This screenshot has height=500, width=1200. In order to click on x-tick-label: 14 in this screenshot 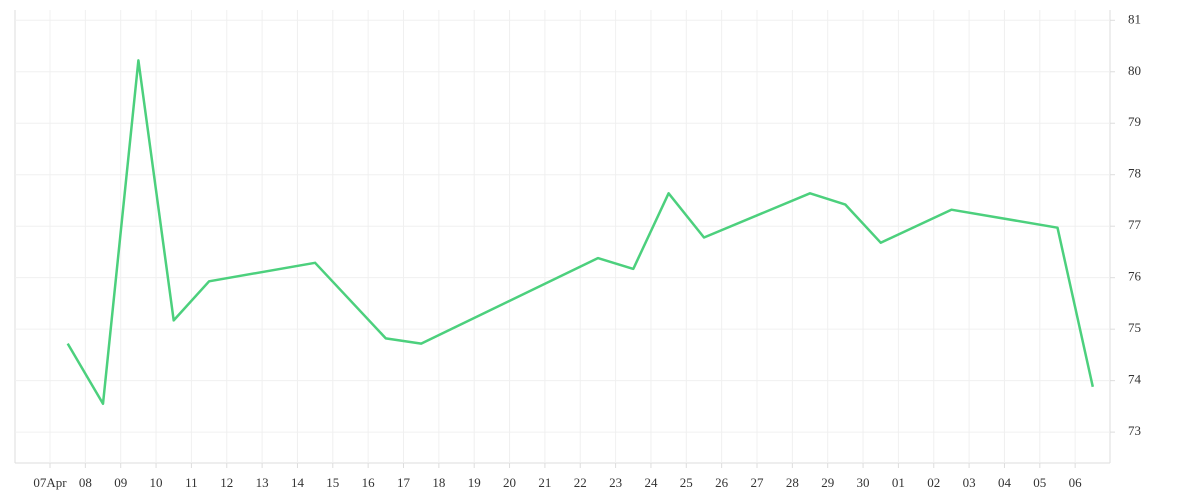, I will do `click(298, 482)`.